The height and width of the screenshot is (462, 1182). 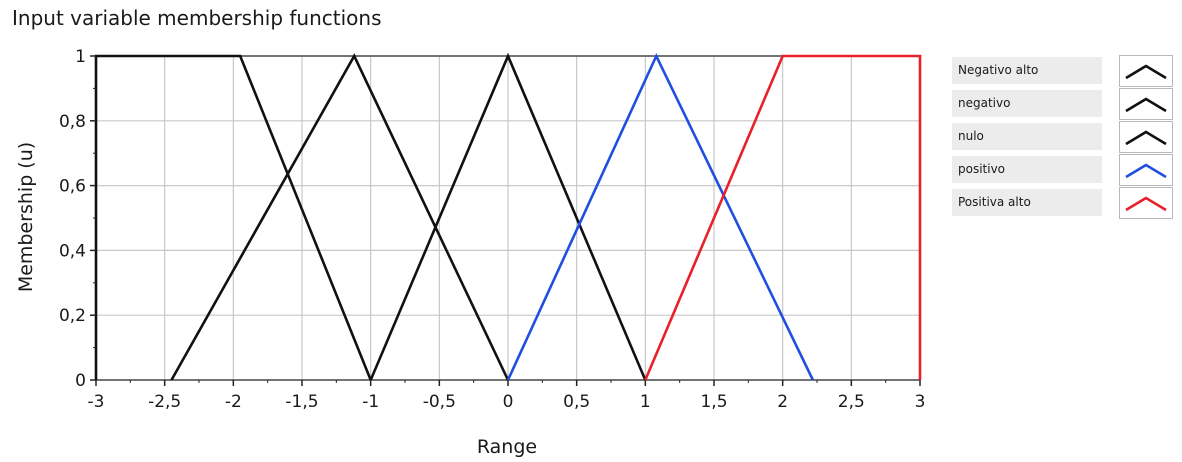 What do you see at coordinates (72, 316) in the screenshot?
I see `y-tick-label: 0,2` at bounding box center [72, 316].